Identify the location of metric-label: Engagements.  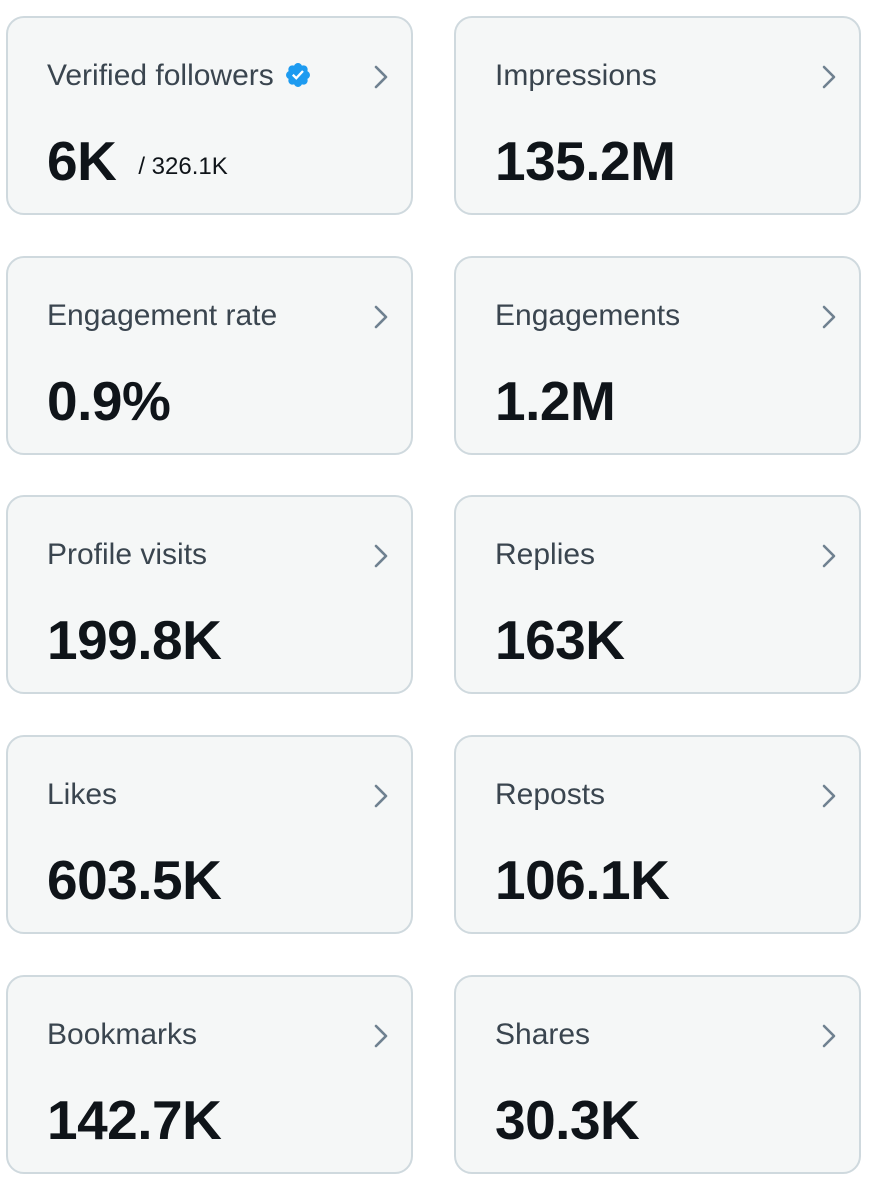
(588, 315).